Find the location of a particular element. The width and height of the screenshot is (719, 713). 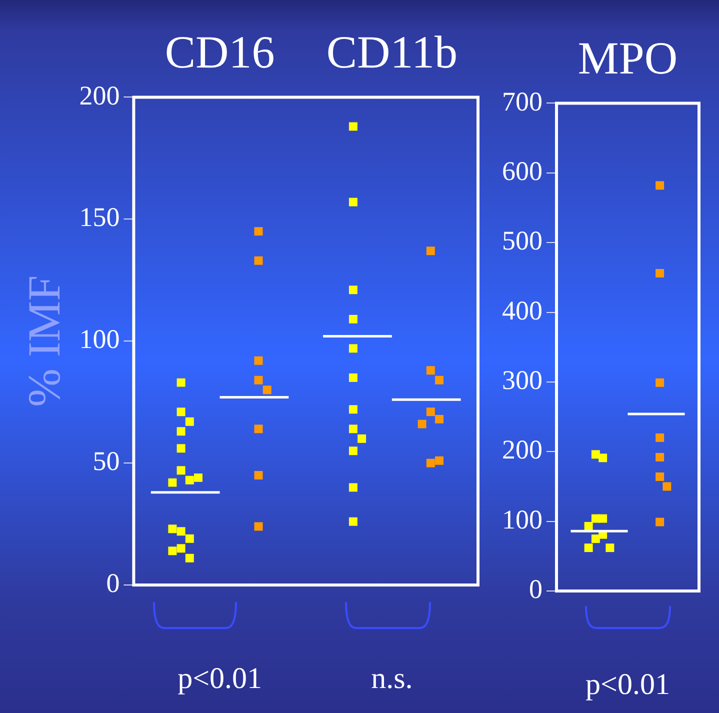

y-tick-label: 600 is located at coordinates (522, 171).